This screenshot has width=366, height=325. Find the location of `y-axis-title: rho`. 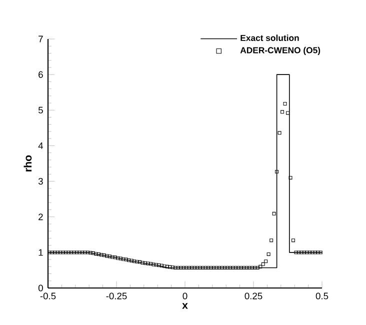

y-axis-title: rho is located at coordinates (28, 163).